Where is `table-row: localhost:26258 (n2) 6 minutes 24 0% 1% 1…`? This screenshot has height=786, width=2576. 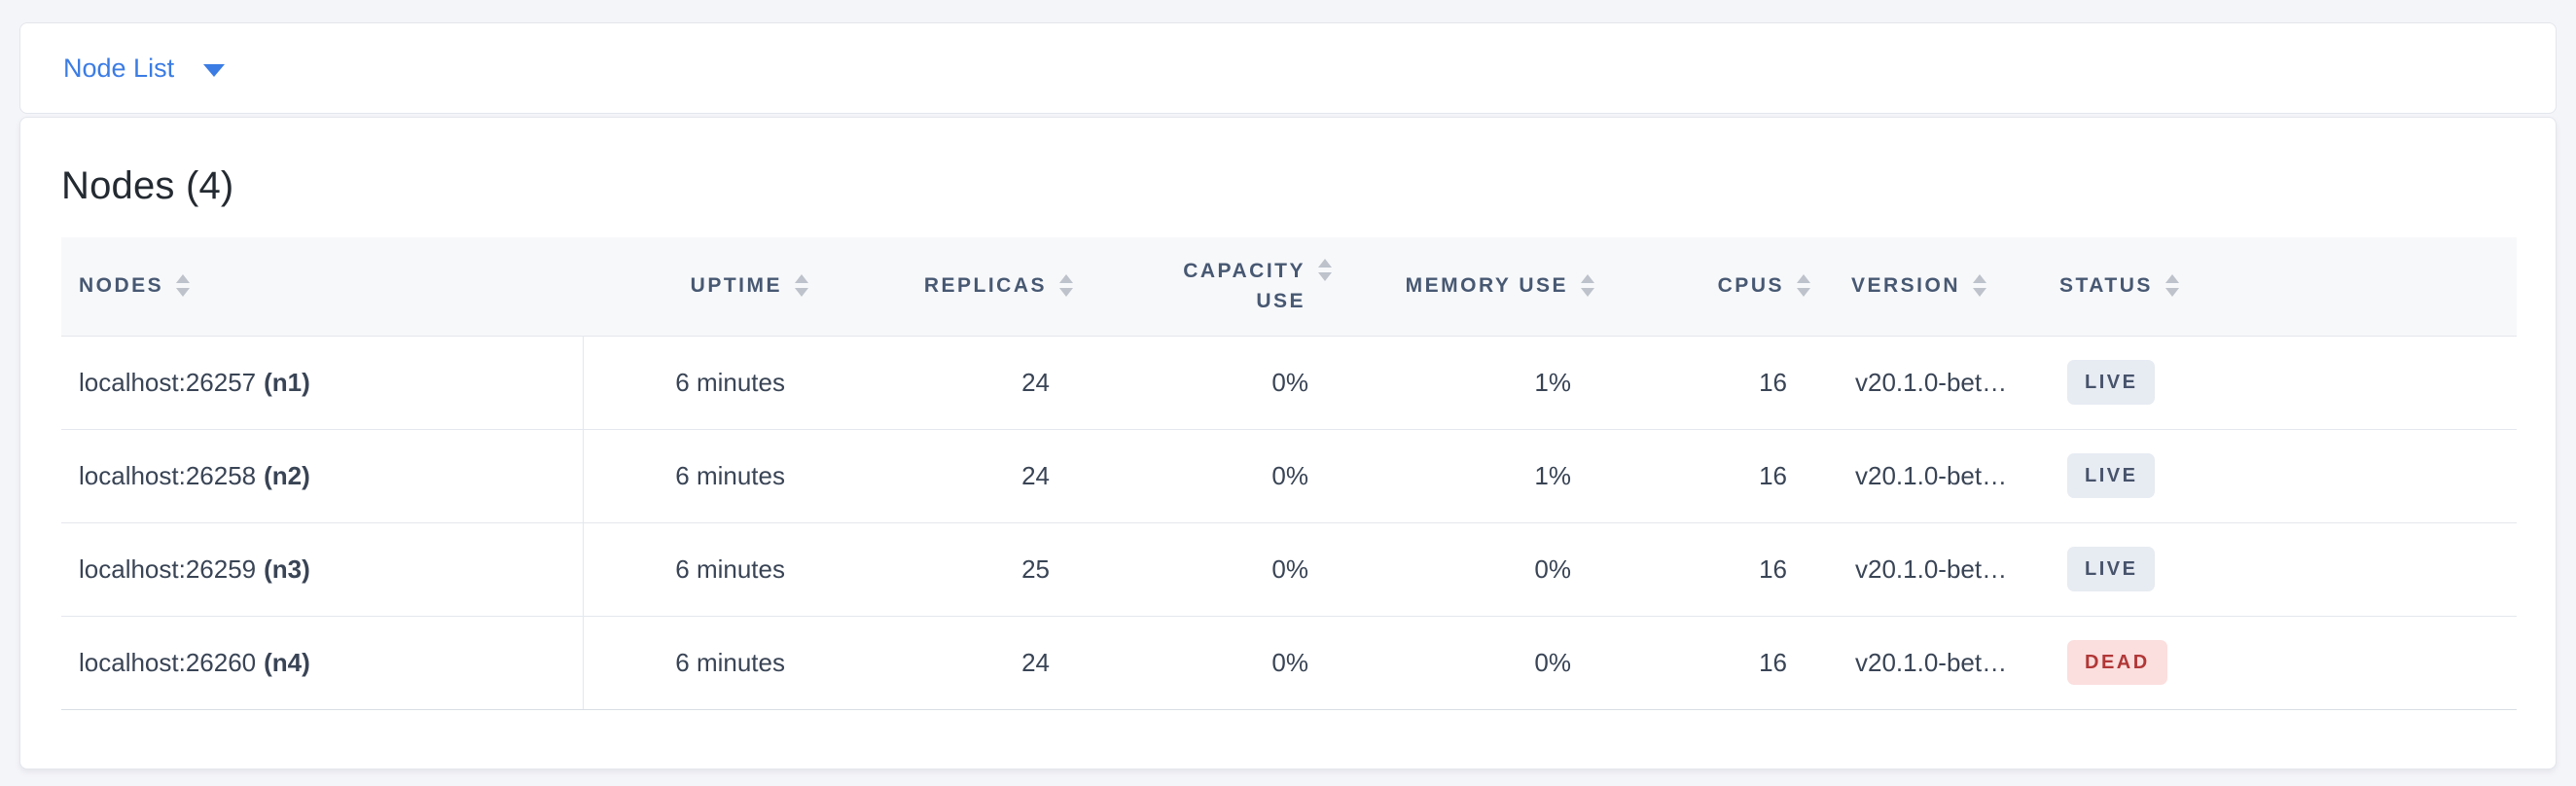
table-row: localhost:26258 (n2) 6 minutes 24 0% 1% 1… is located at coordinates (1289, 476).